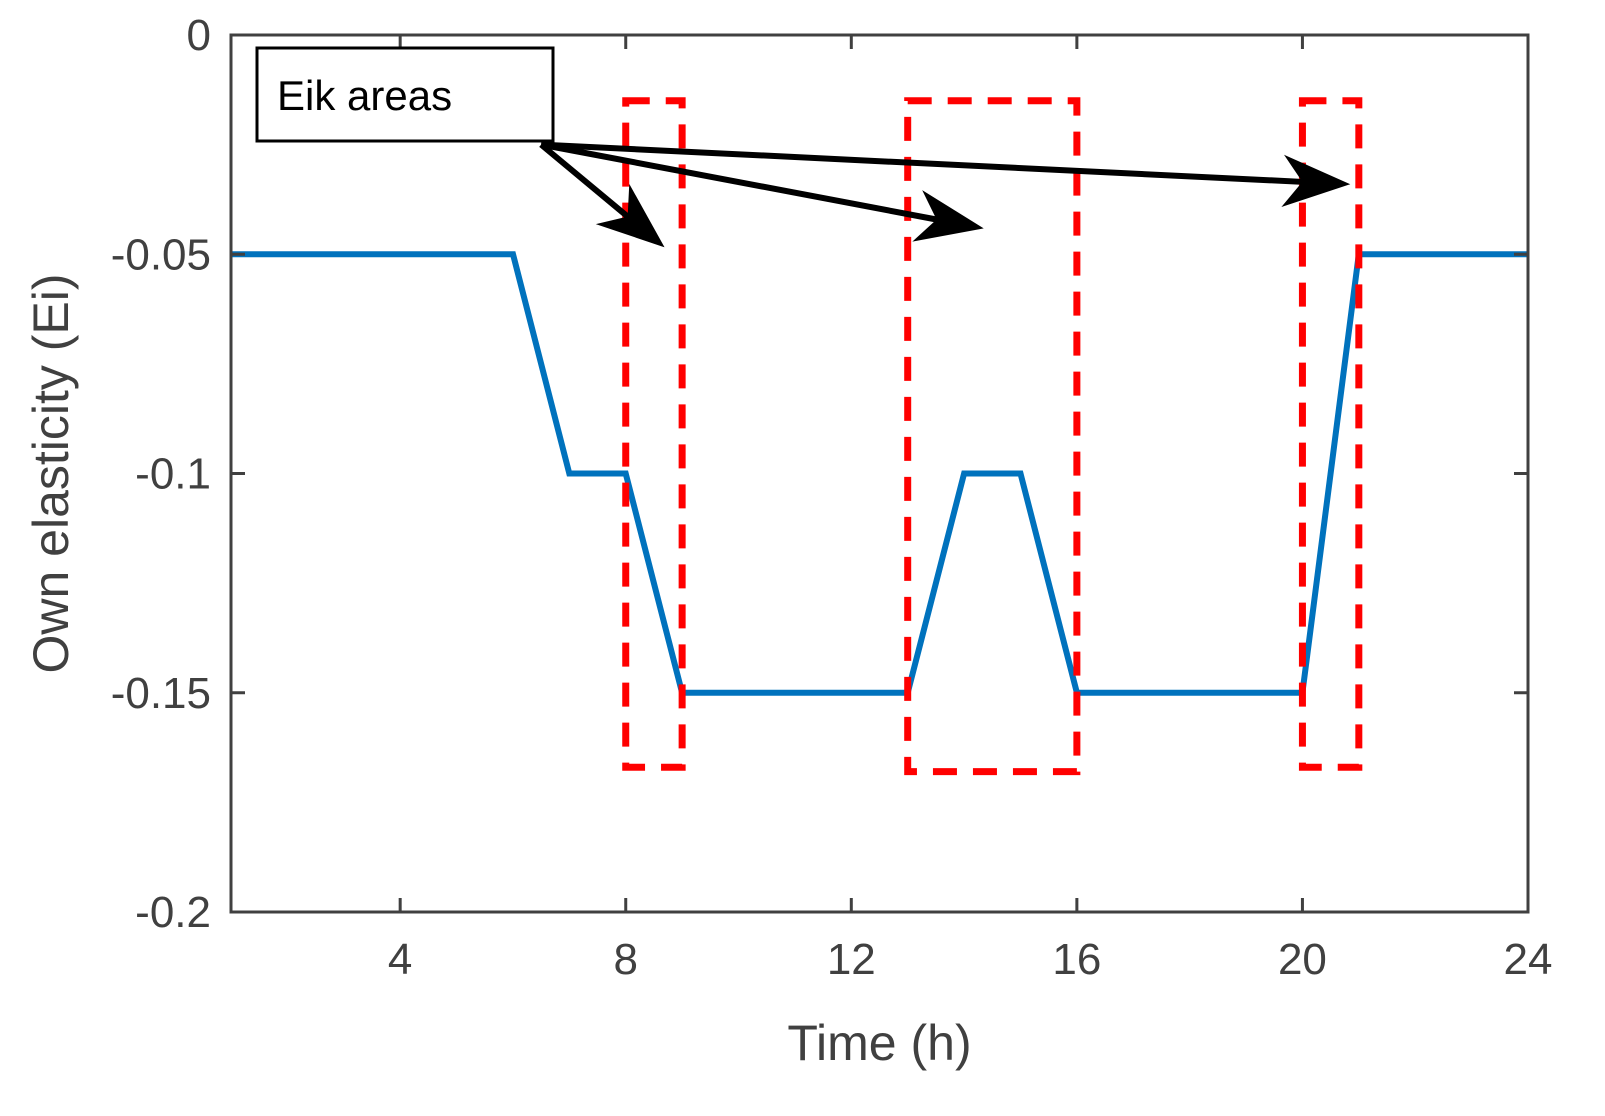 This screenshot has height=1116, width=1605. Describe the element at coordinates (1528, 959) in the screenshot. I see `x-tick-label-24: 24` at that location.